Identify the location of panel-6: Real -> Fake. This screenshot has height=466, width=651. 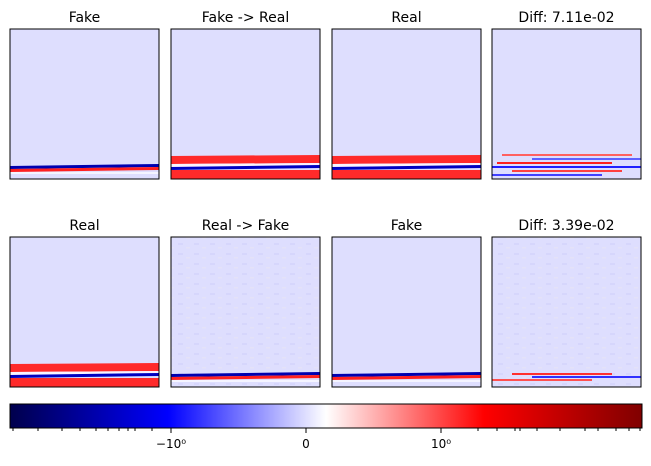
(245, 303).